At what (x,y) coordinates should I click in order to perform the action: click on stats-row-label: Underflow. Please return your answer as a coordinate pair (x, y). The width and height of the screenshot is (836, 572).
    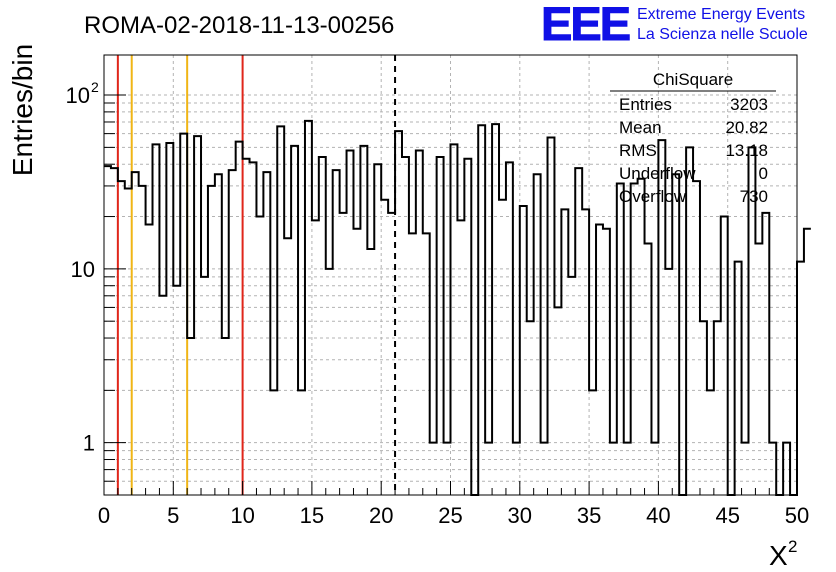
    Looking at the image, I should click on (657, 173).